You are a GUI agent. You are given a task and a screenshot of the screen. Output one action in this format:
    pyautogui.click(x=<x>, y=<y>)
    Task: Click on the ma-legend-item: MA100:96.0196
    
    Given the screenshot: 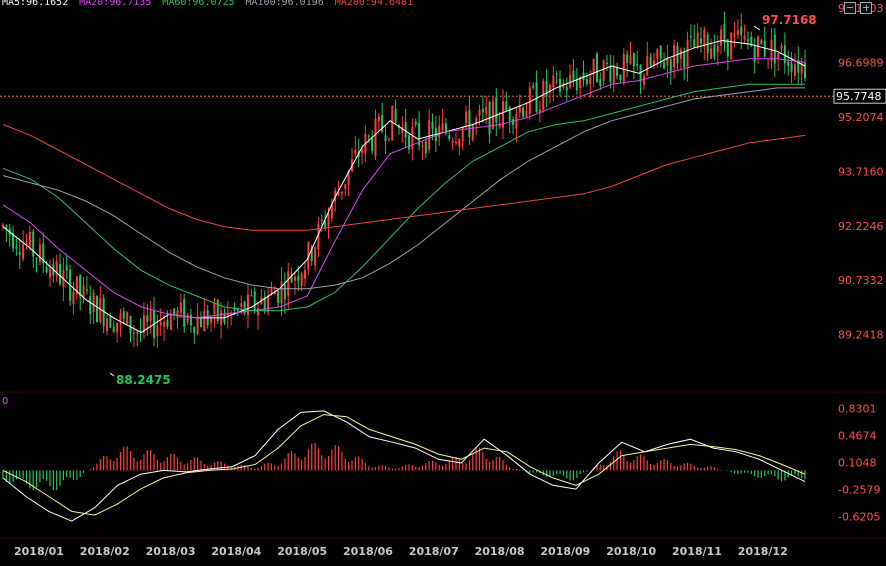 What is the action you would take?
    pyautogui.click(x=285, y=4)
    